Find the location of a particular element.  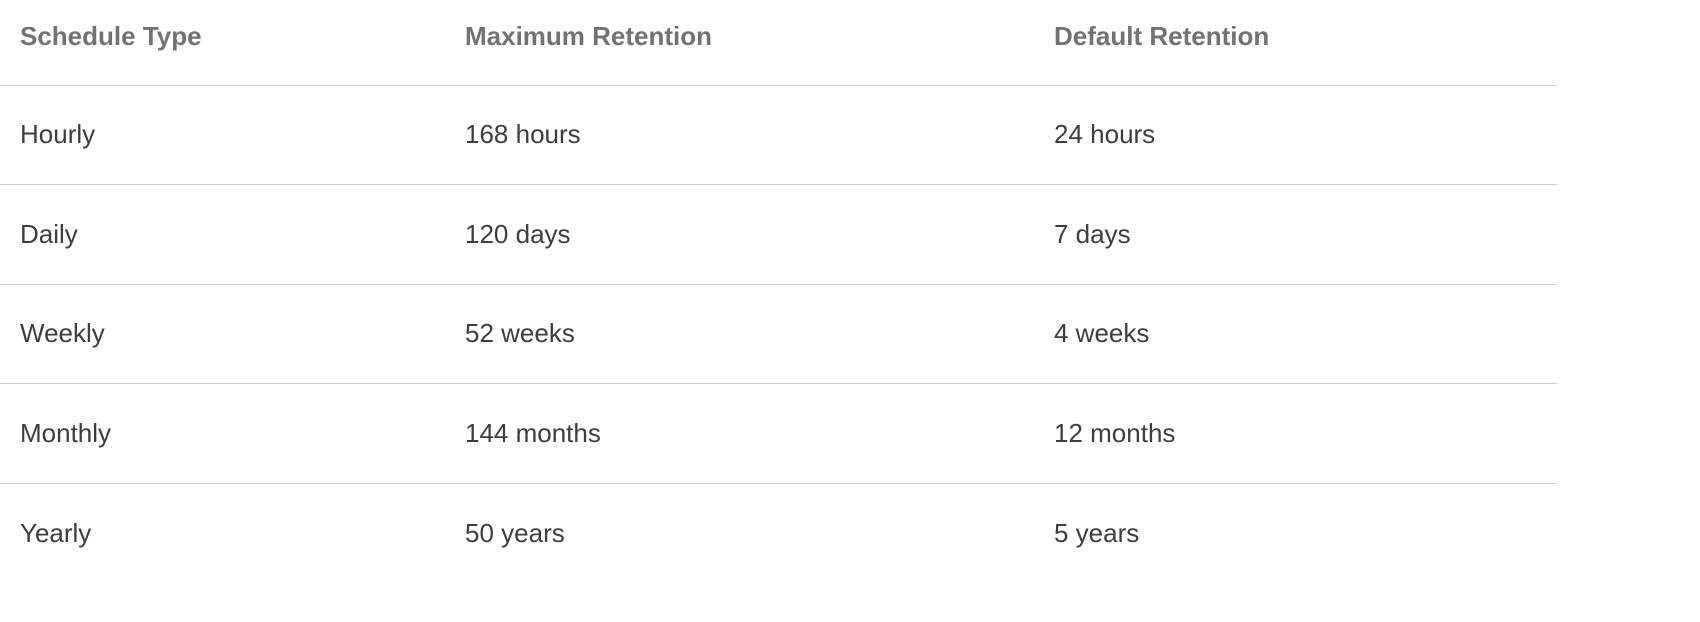

table-row: Yearly 50 years 5 years is located at coordinates (778, 533).